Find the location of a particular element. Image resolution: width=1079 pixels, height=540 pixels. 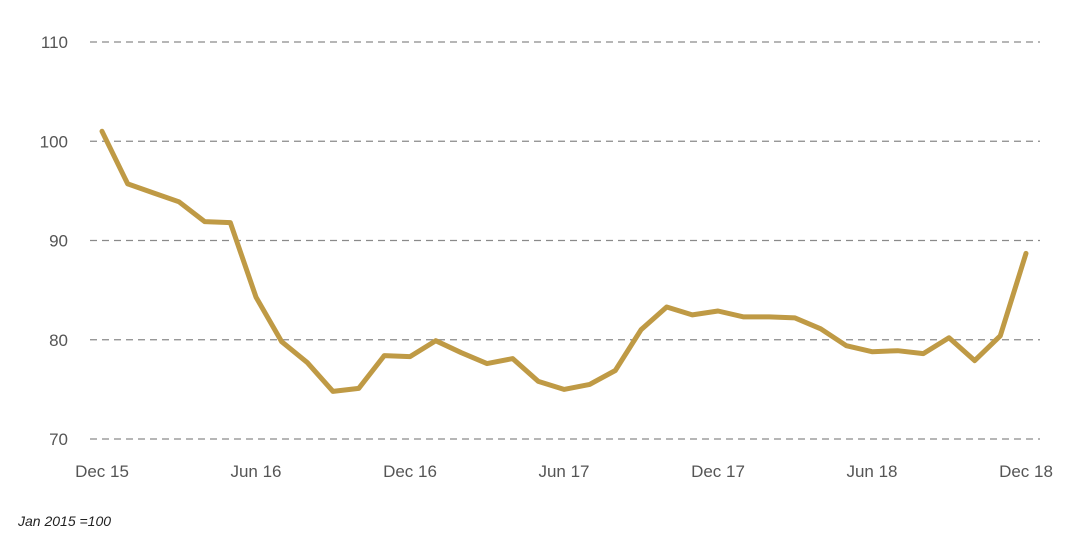

y-axis-tick-labels: 70 80 90 100 110 is located at coordinates (54, 241).